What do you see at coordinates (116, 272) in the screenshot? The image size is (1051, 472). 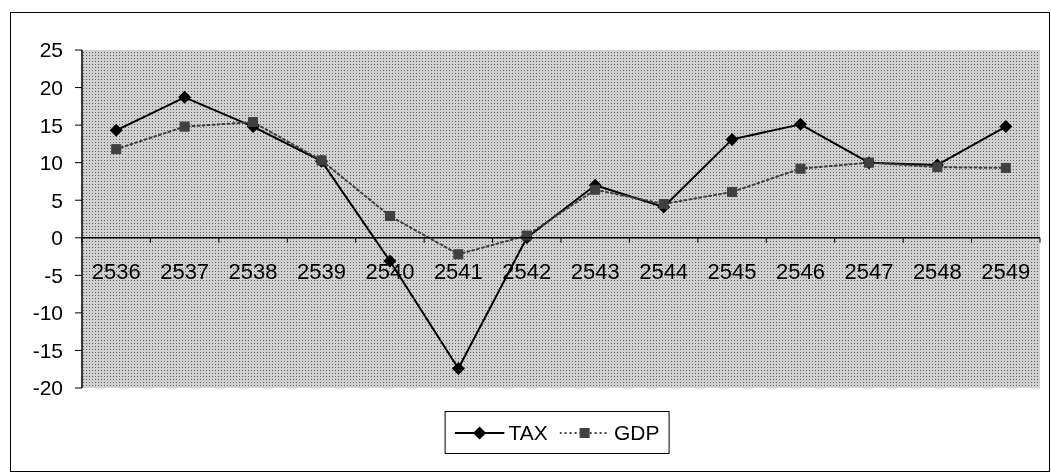 I see `x-tick-label: 2536` at bounding box center [116, 272].